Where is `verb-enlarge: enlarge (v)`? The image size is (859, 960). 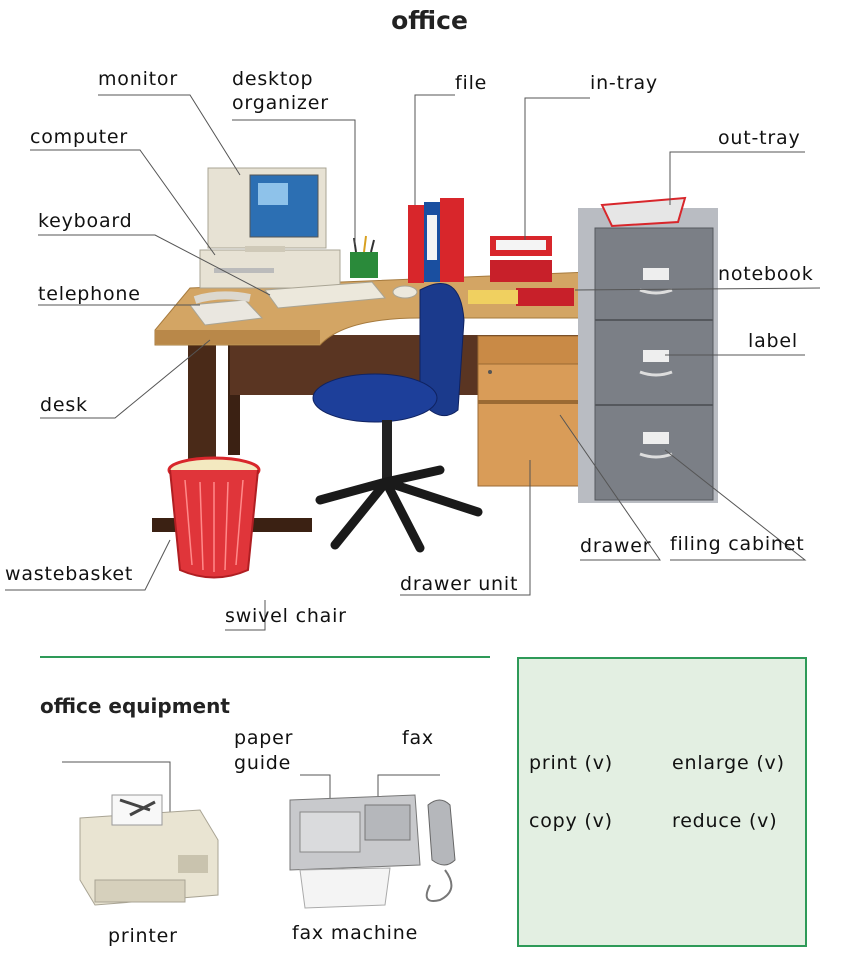
verb-enlarge: enlarge (v) is located at coordinates (728, 763).